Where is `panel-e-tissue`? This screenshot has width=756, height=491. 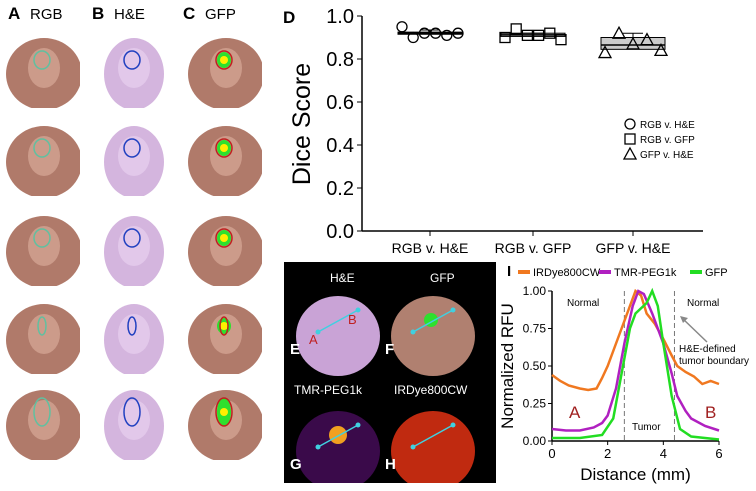
panel-e-tissue is located at coordinates (338, 336).